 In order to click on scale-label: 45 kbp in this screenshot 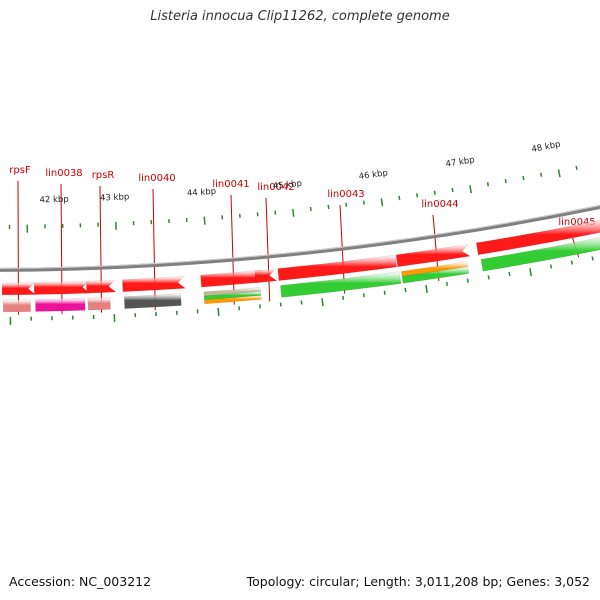, I will do `click(287, 185)`.